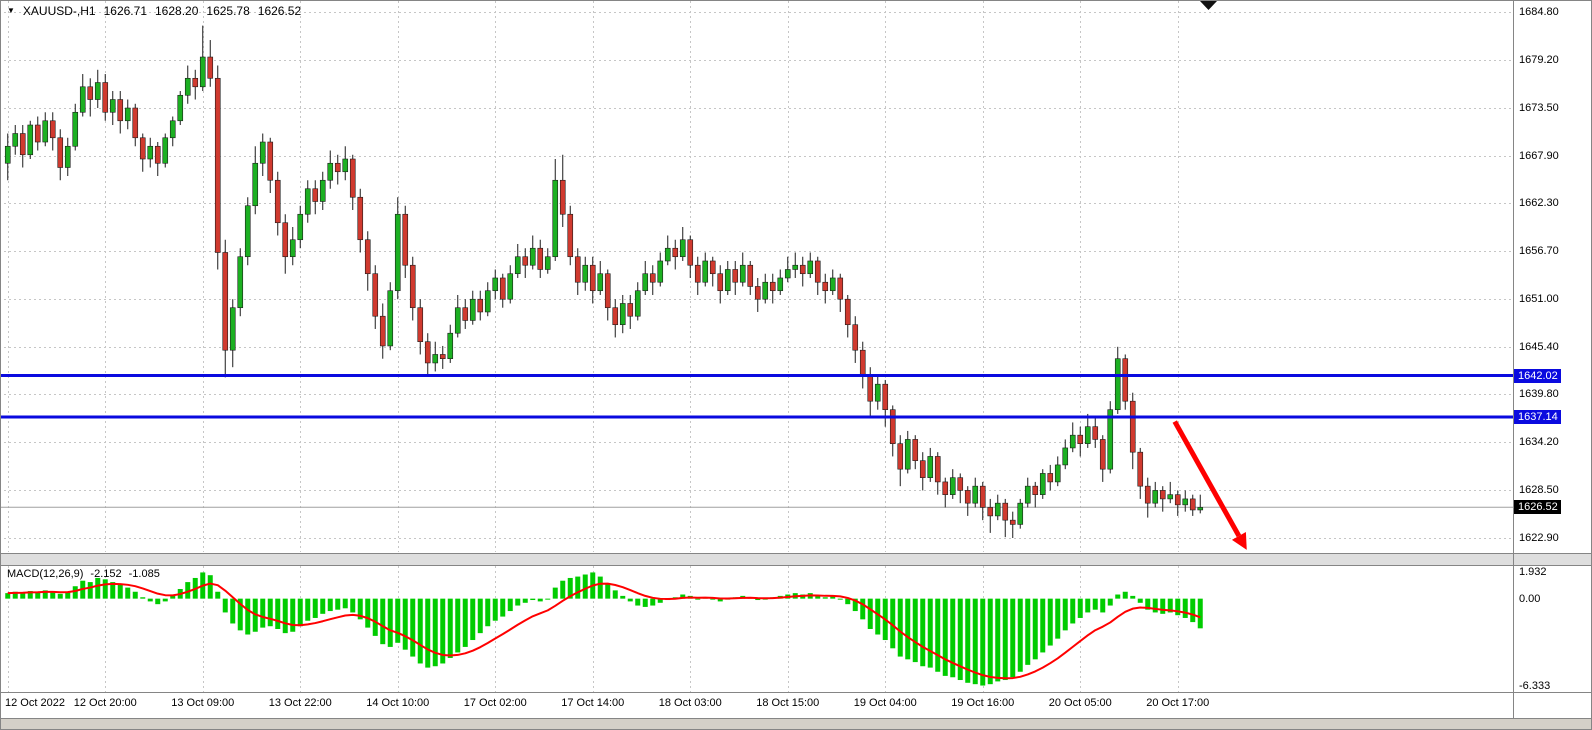 This screenshot has width=1592, height=730. Describe the element at coordinates (690, 703) in the screenshot. I see `time-axis-label: 18 Oct 03:00` at that location.